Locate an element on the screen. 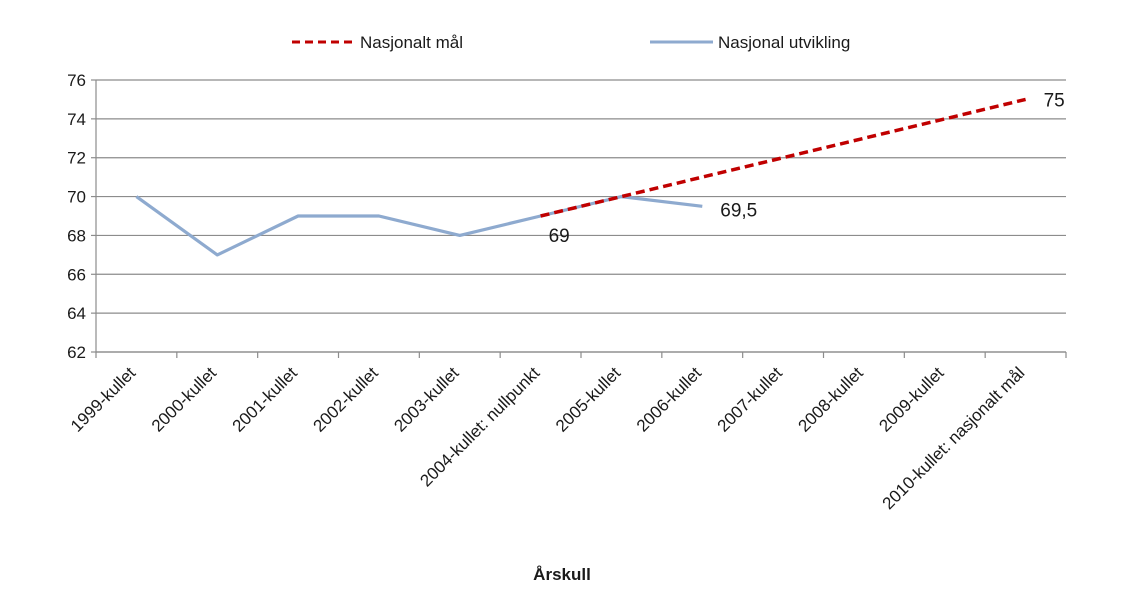  y-tick-label: 72 is located at coordinates (76, 158).